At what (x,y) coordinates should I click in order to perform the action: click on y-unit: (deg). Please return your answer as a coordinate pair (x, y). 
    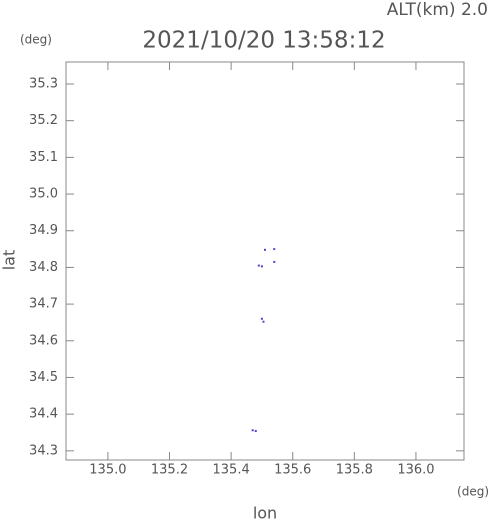
    Looking at the image, I should click on (36, 40).